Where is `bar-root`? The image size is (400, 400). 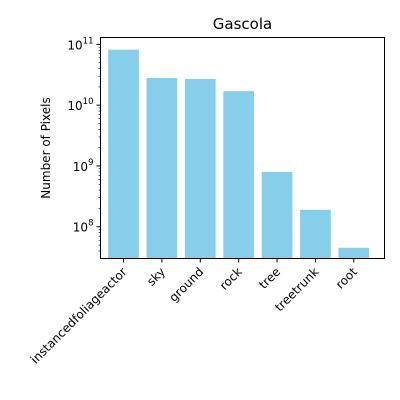
bar-root is located at coordinates (354, 253).